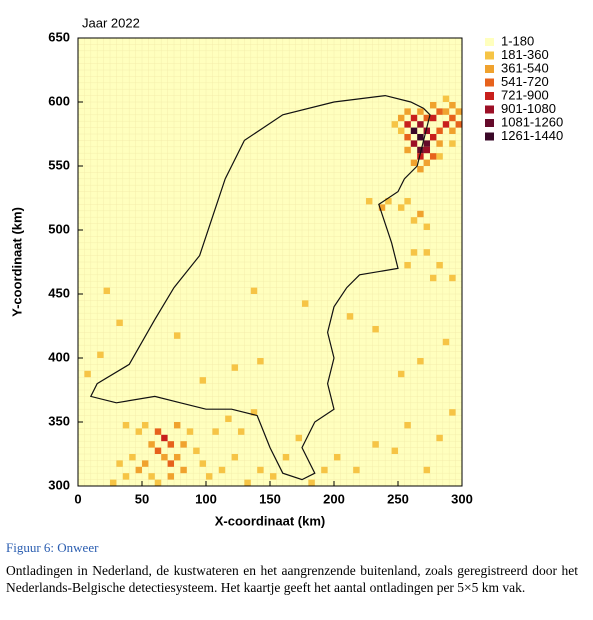 Image resolution: width=593 pixels, height=620 pixels. What do you see at coordinates (398, 498) in the screenshot?
I see `x-tick-label: 250` at bounding box center [398, 498].